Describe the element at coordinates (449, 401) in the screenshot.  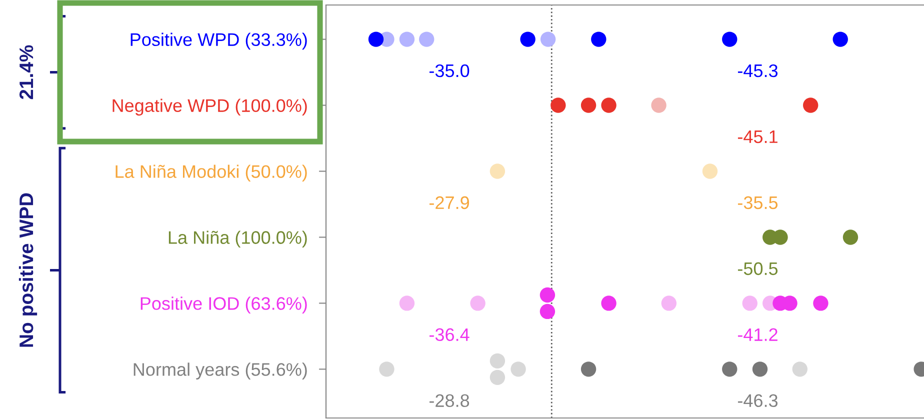
I see `annotation: -28.8` at that location.